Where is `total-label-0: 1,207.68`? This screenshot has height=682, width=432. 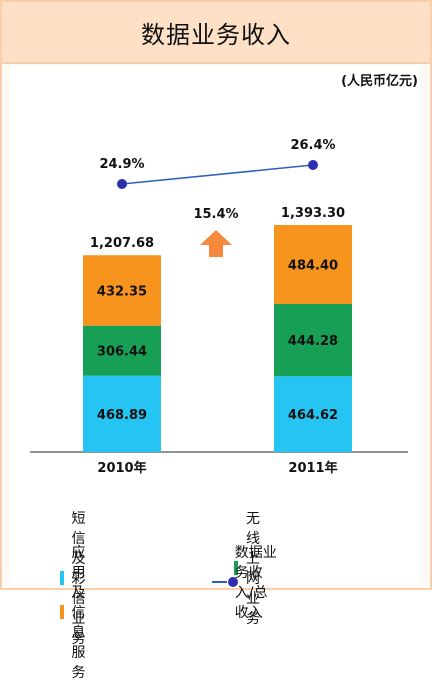
total-label-0: 1,207.68 is located at coordinates (122, 243).